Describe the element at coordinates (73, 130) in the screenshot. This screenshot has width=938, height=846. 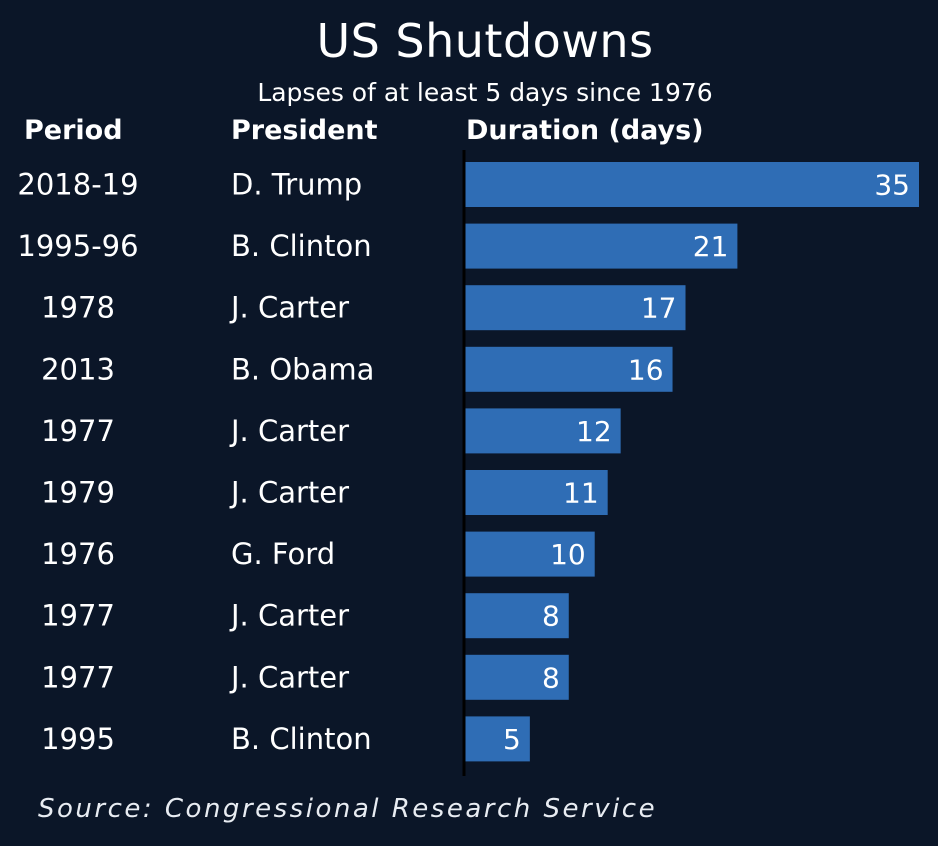
I see `header-period: Period` at that location.